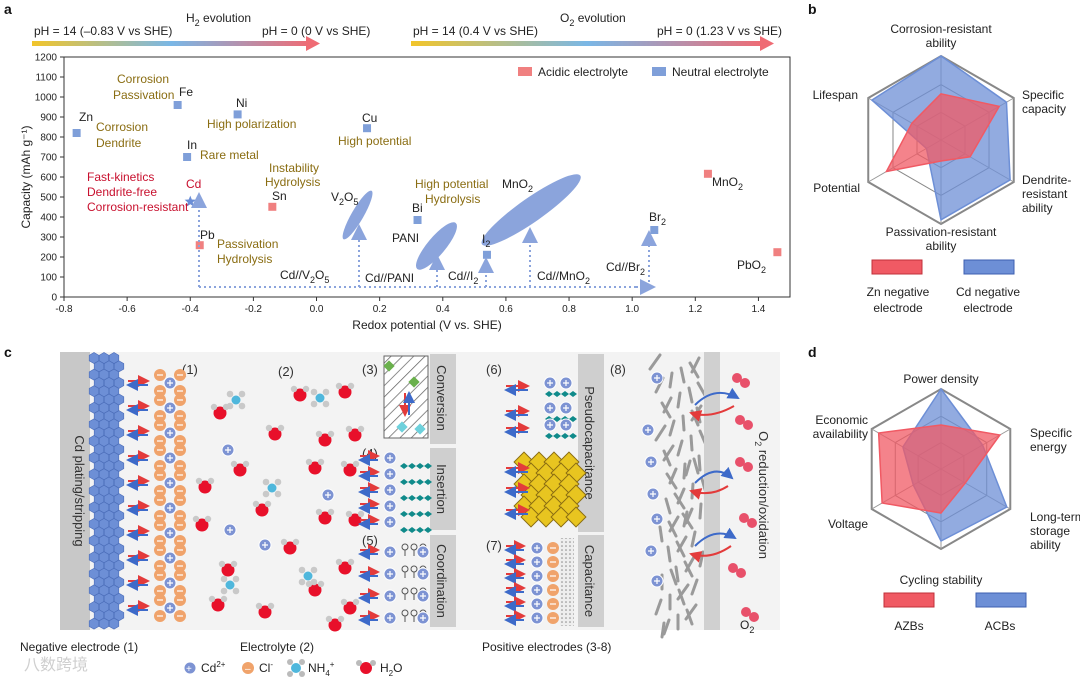 The image size is (1080, 677). Describe the element at coordinates (190, 668) in the screenshot. I see `legend-cd-icon` at that location.